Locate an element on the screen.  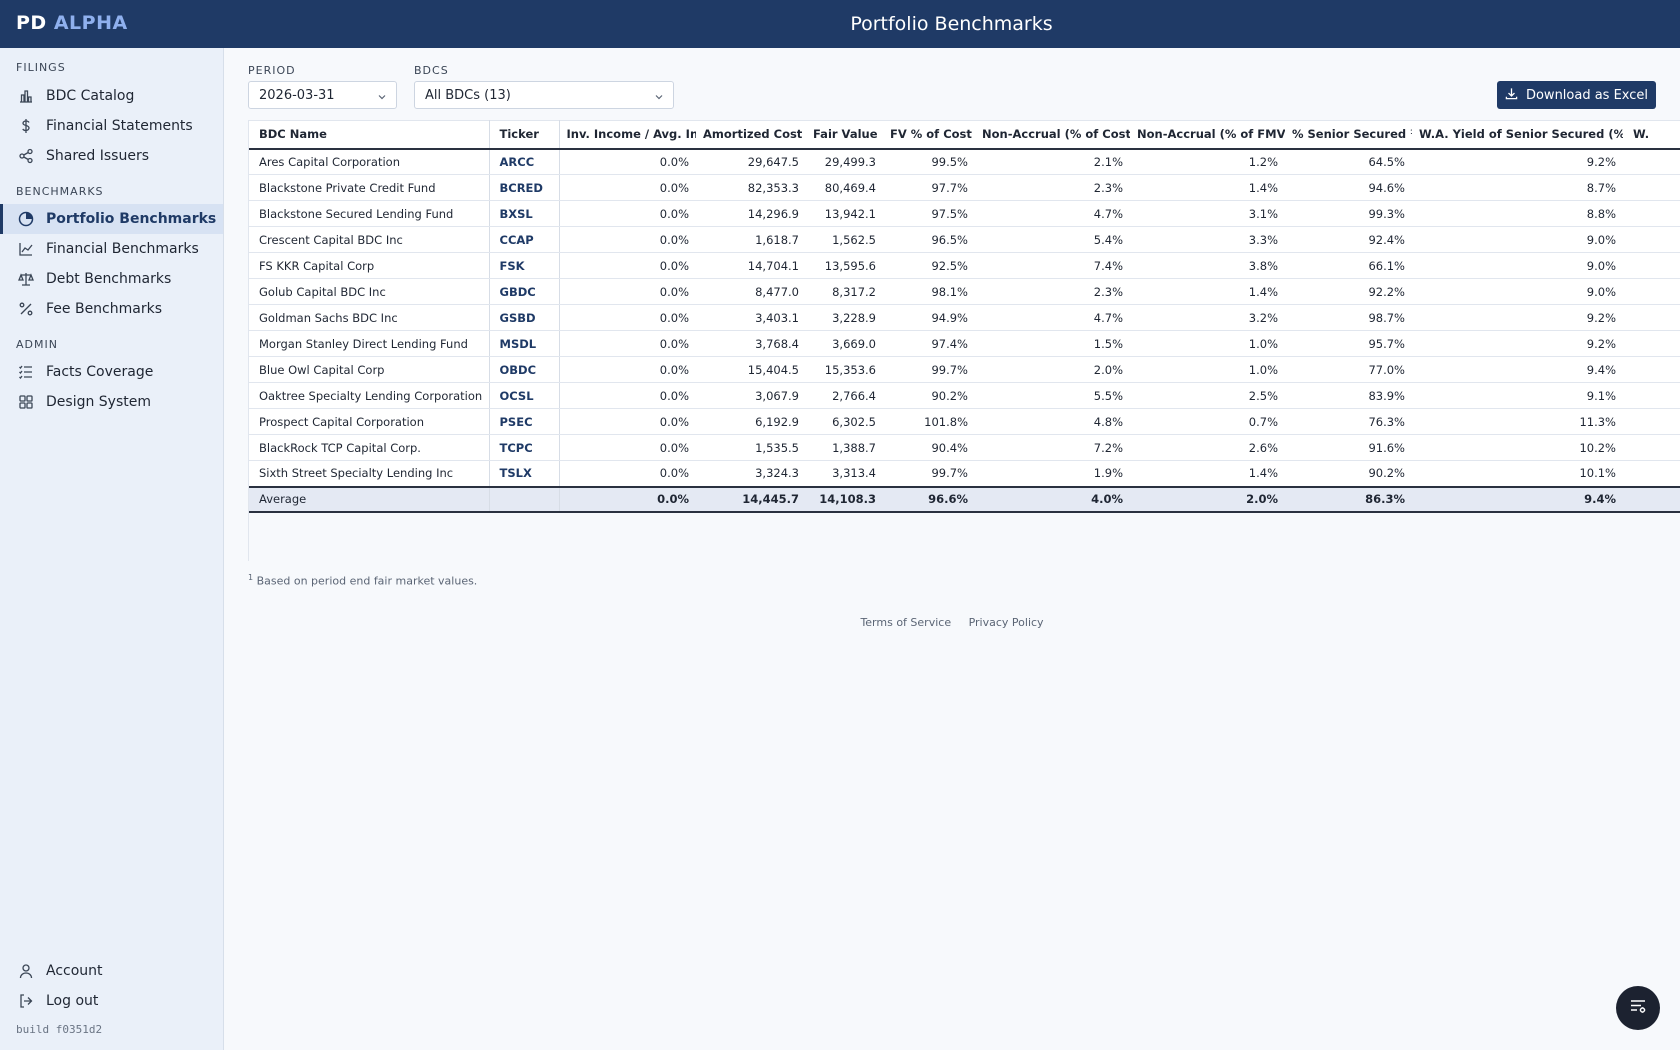
terms-link: Terms of Service is located at coordinates (906, 622).